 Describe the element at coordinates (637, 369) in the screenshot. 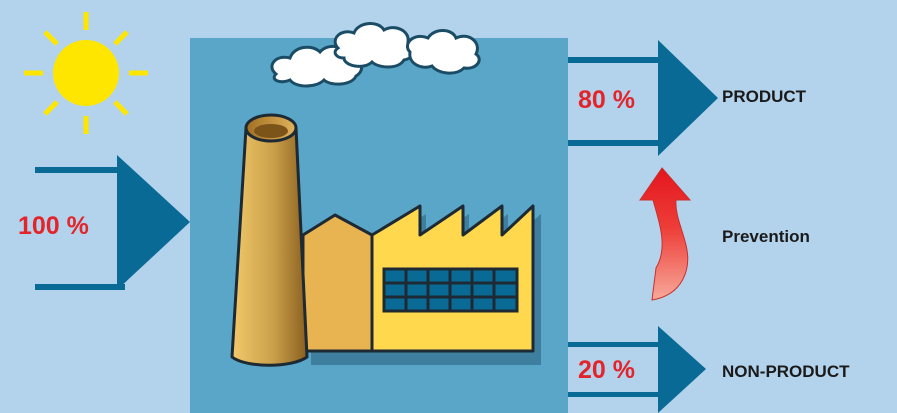

I see `non-product-arrow` at that location.